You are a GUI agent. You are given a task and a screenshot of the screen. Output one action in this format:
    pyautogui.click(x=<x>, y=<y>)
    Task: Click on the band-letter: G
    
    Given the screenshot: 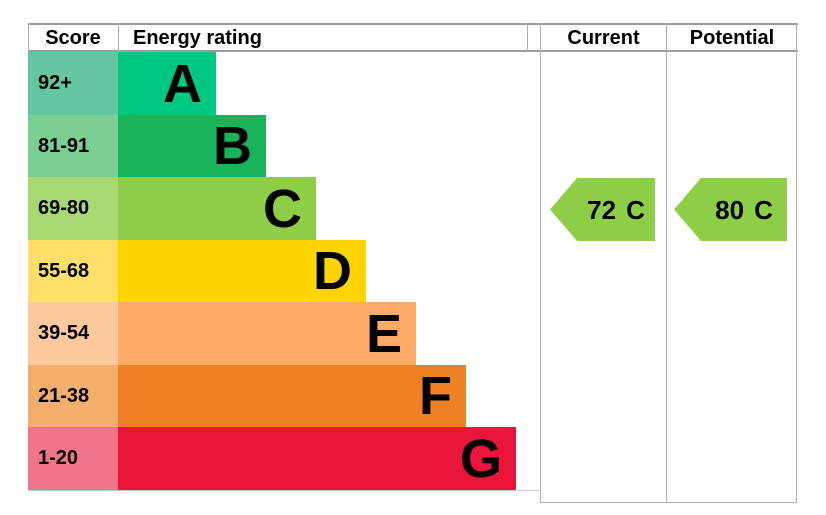 What is the action you would take?
    pyautogui.click(x=480, y=458)
    